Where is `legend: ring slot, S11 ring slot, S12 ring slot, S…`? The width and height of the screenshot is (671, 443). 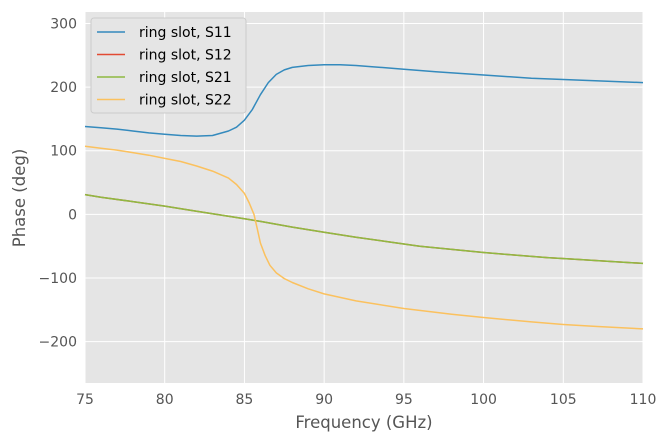 legend: ring slot, S11 ring slot, S12 ring slot, S… is located at coordinates (168, 65).